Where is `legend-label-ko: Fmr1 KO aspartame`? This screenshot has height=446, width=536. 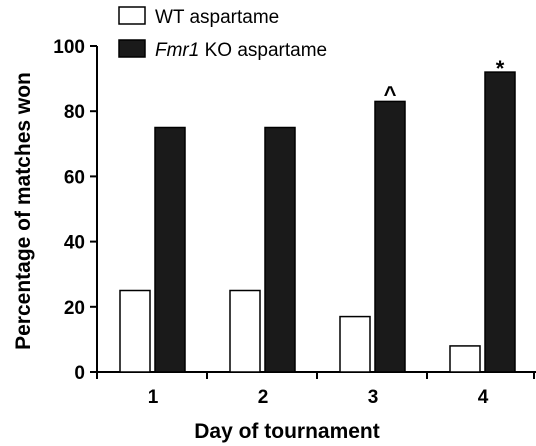
legend-label-ko: Fmr1 KO aspartame is located at coordinates (241, 50).